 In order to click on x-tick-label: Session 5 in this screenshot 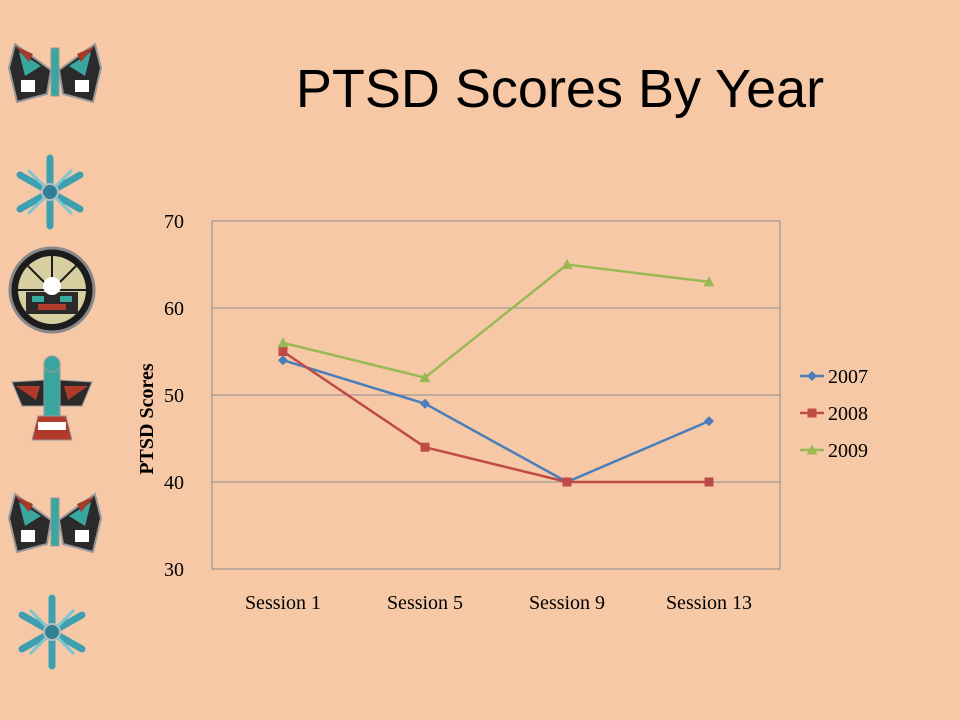, I will do `click(425, 603)`.